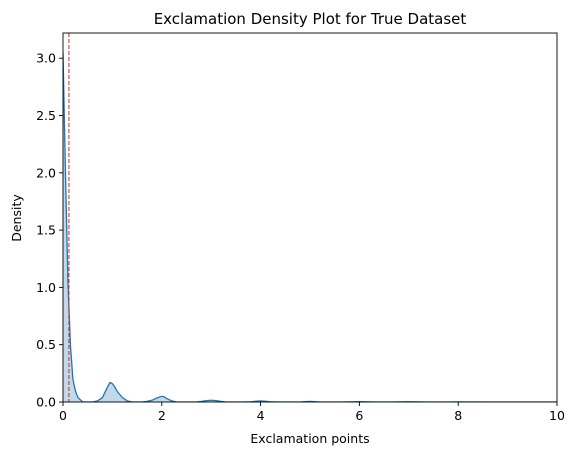 The image size is (576, 455). What do you see at coordinates (46, 58) in the screenshot?
I see `y-tick-label: 3.0` at bounding box center [46, 58].